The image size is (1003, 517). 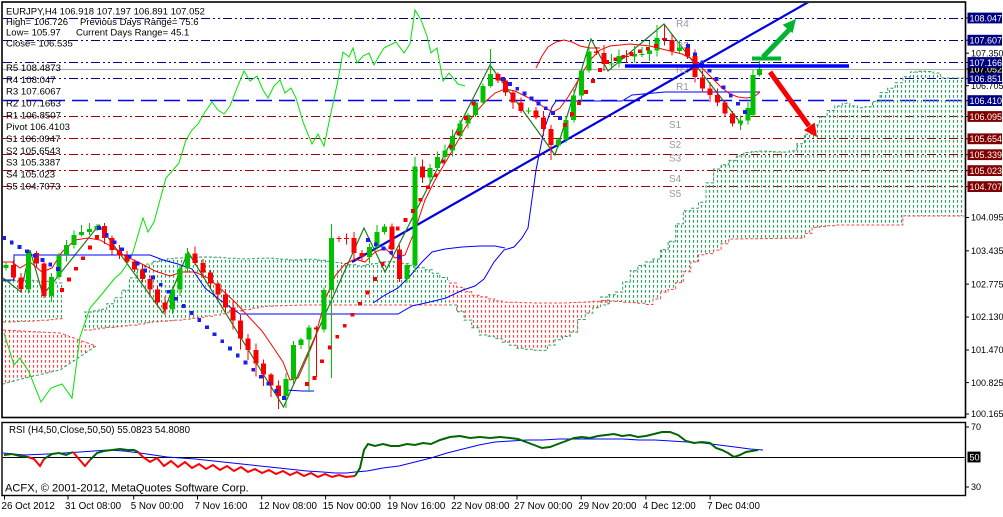 I want to click on svg-text: R3 107.6067, so click(x=33, y=92).